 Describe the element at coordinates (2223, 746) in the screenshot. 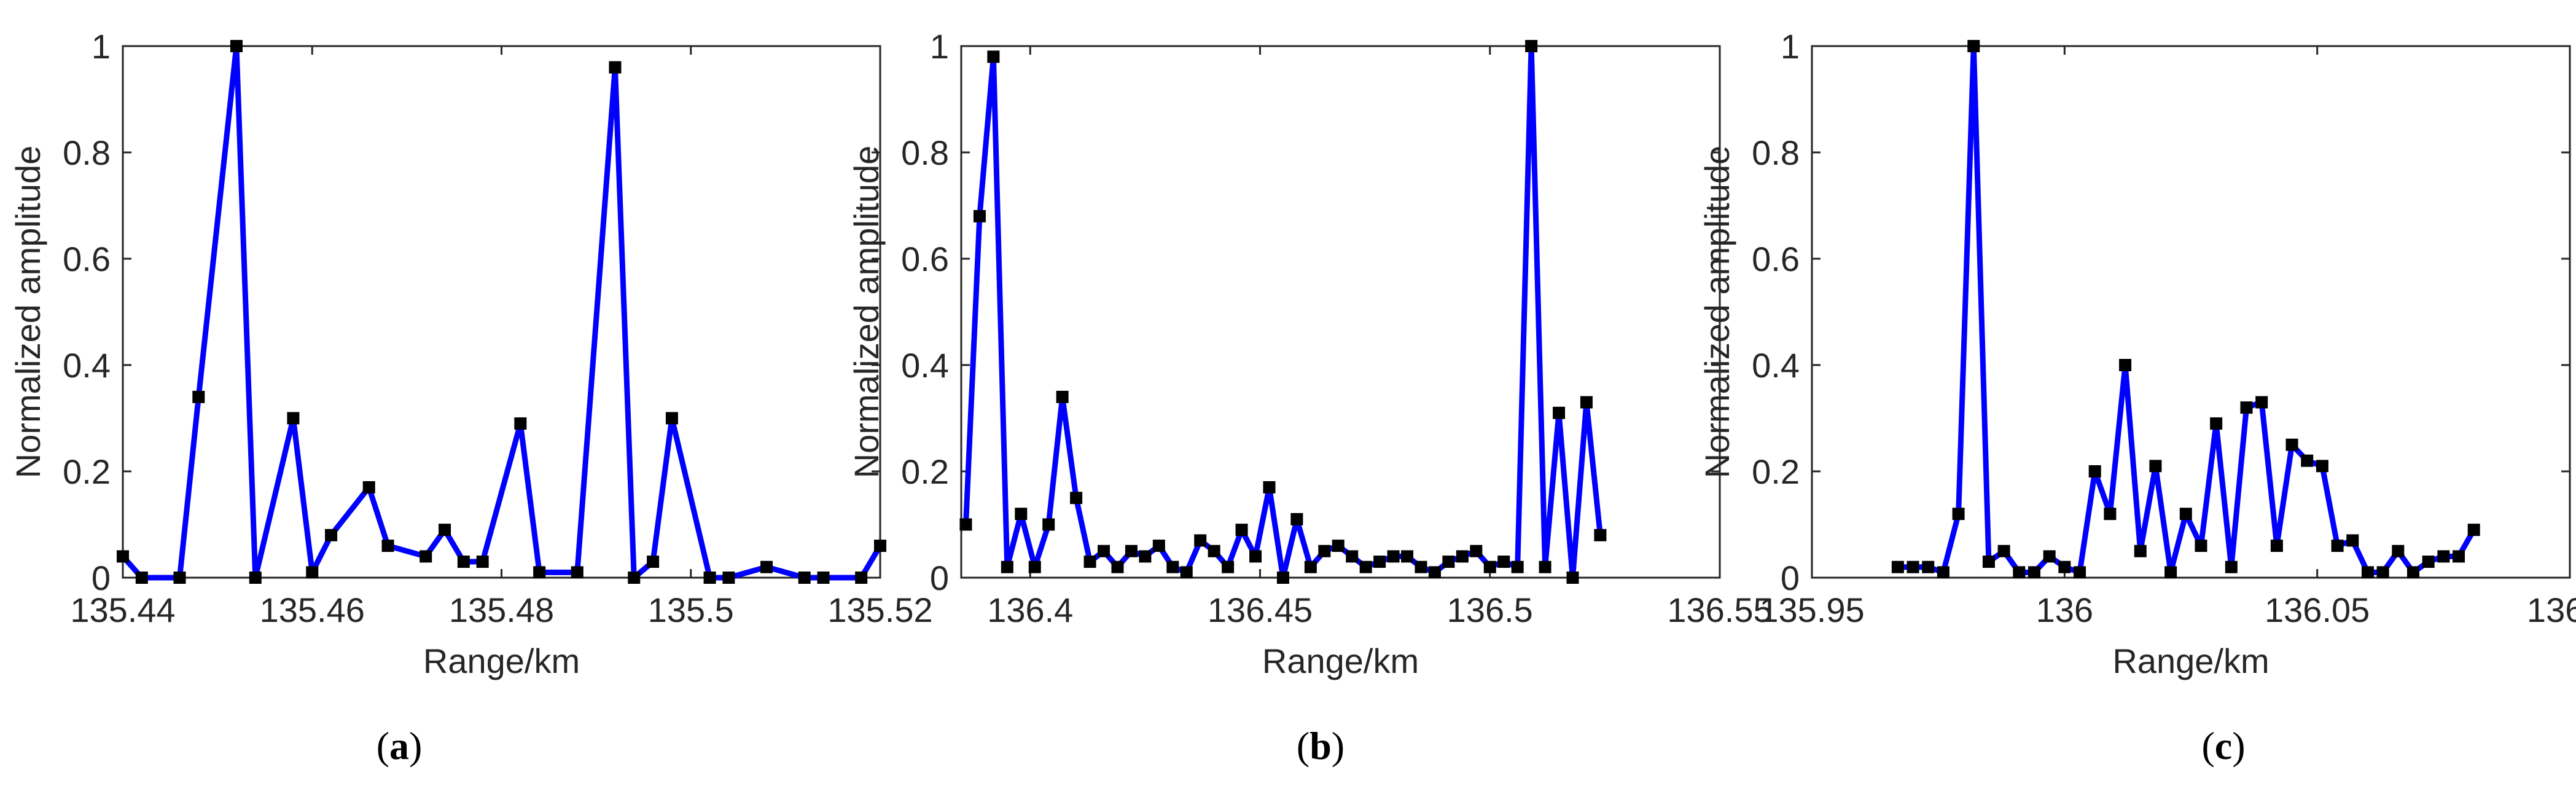

I see `panel-label: (c)` at that location.